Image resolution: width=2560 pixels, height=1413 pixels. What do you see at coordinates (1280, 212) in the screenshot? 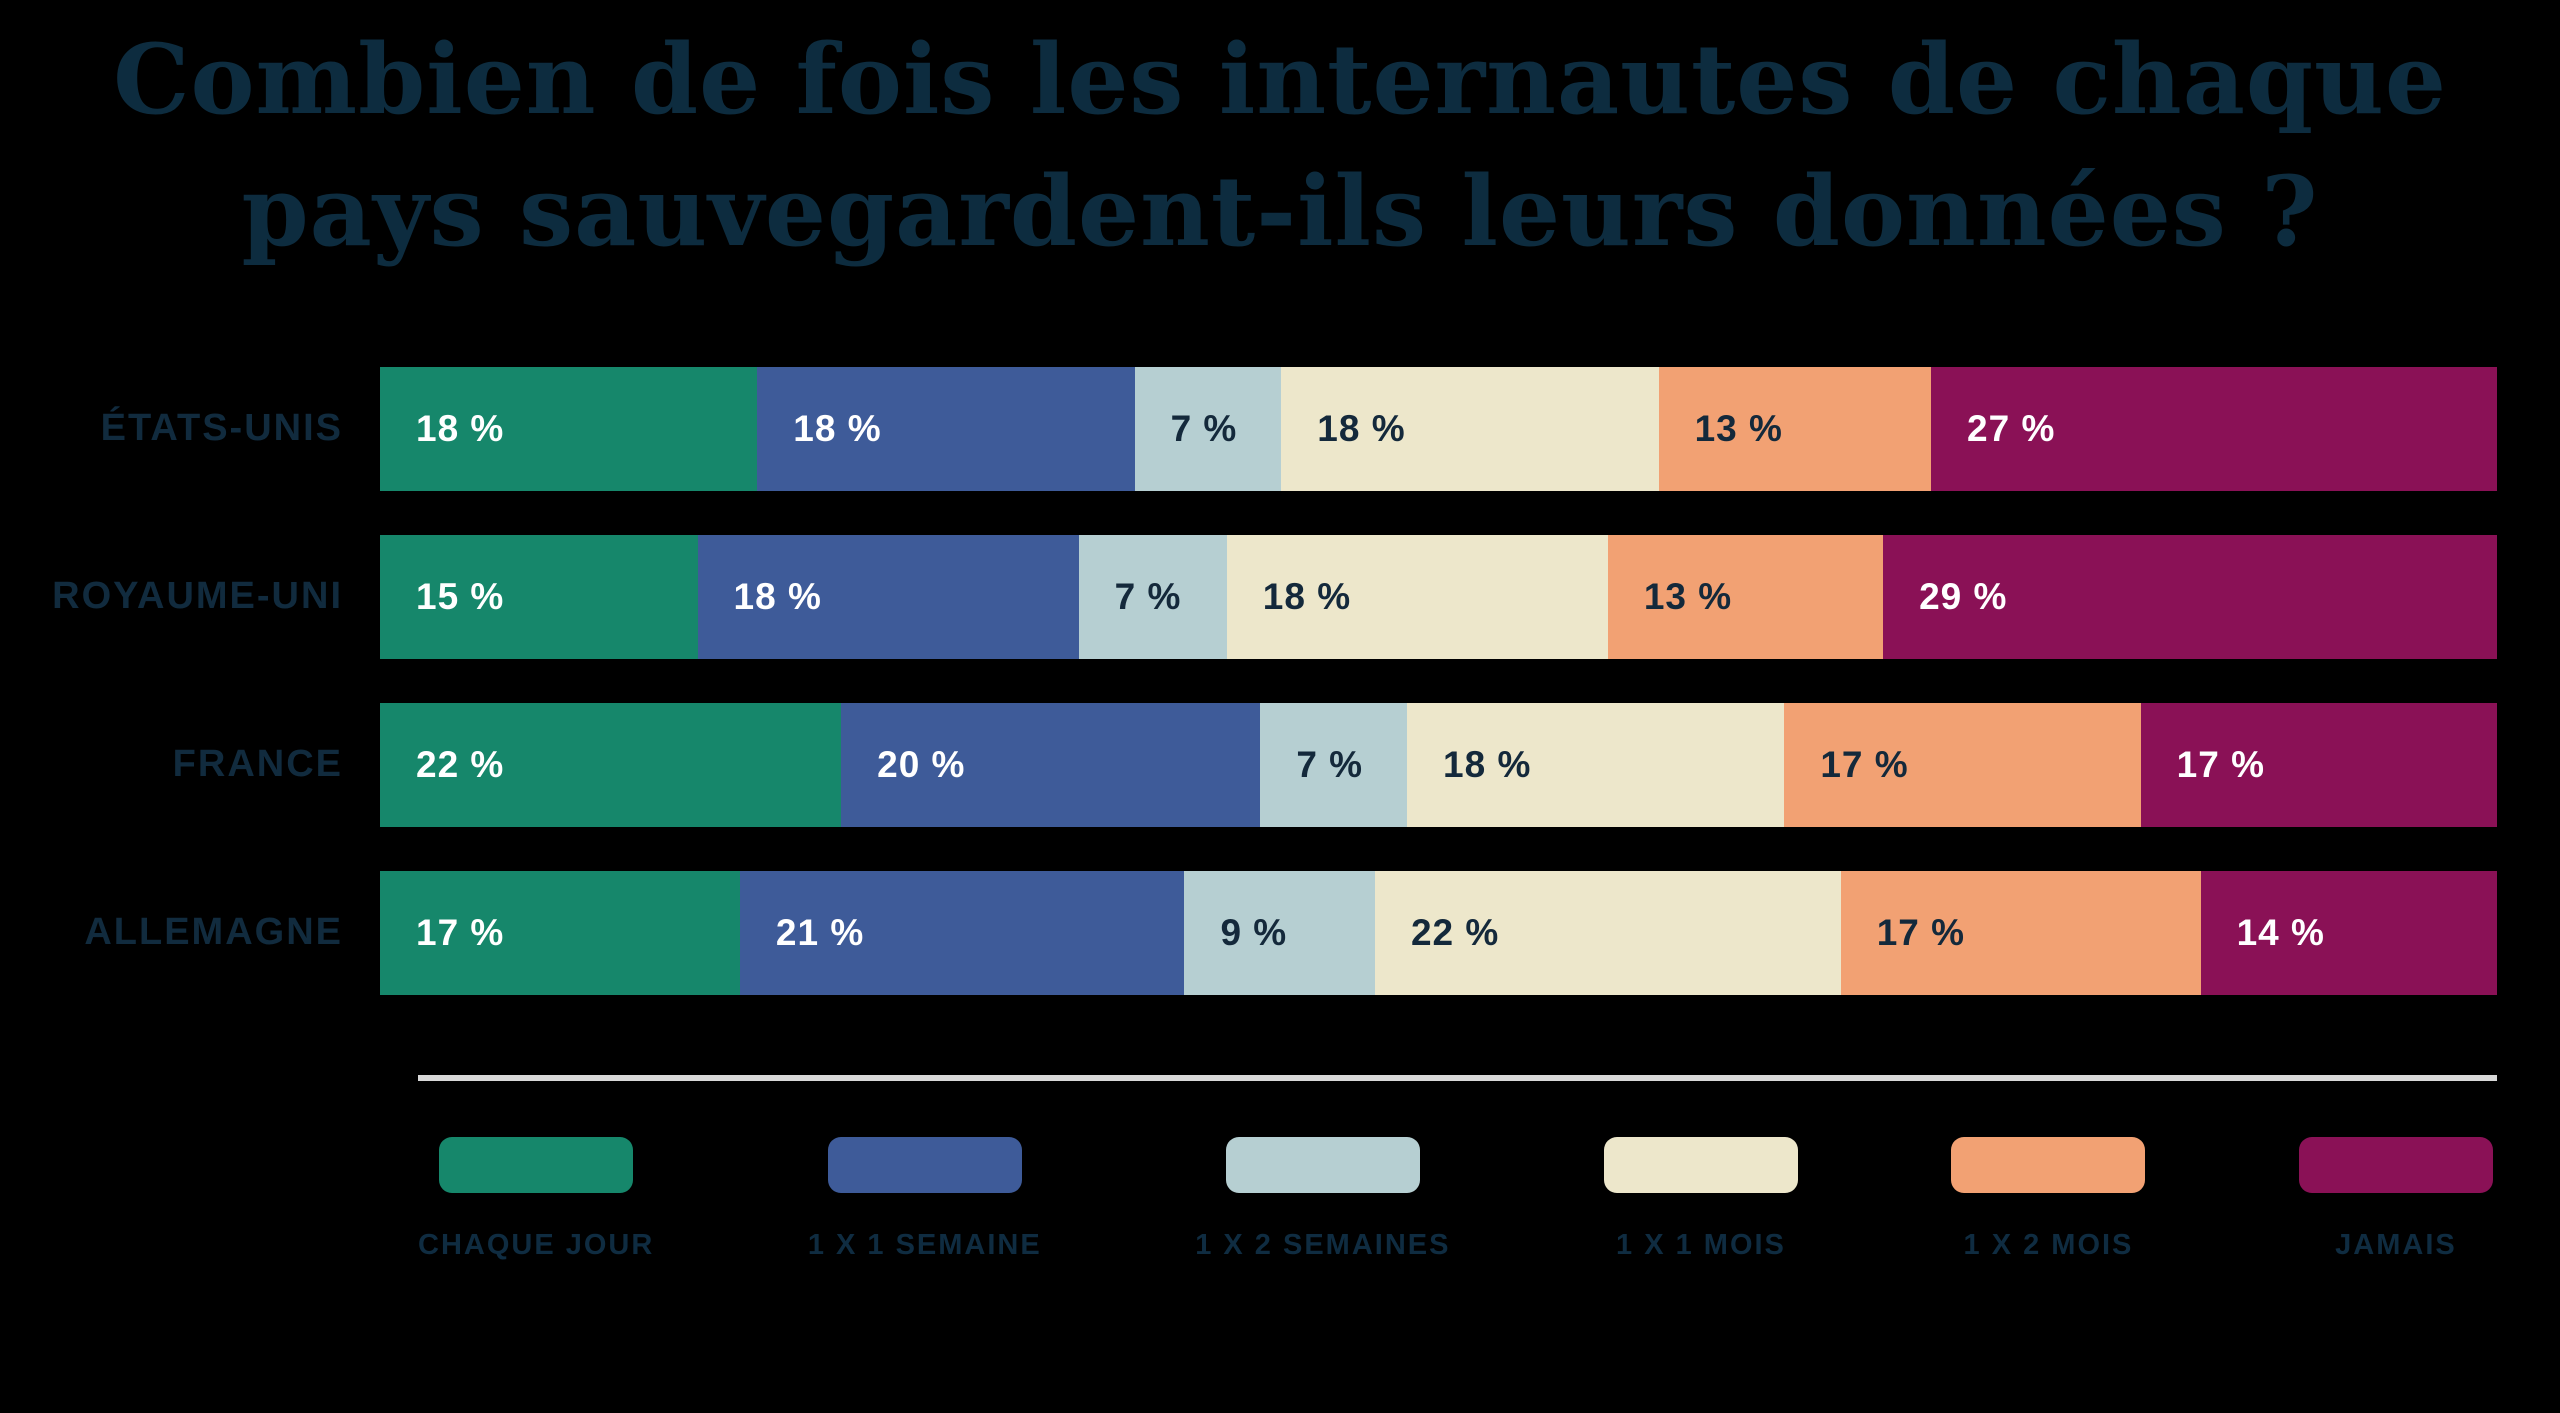
I see `chart-title-line-2: pays sauvegardent-ils leurs données ?` at bounding box center [1280, 212].